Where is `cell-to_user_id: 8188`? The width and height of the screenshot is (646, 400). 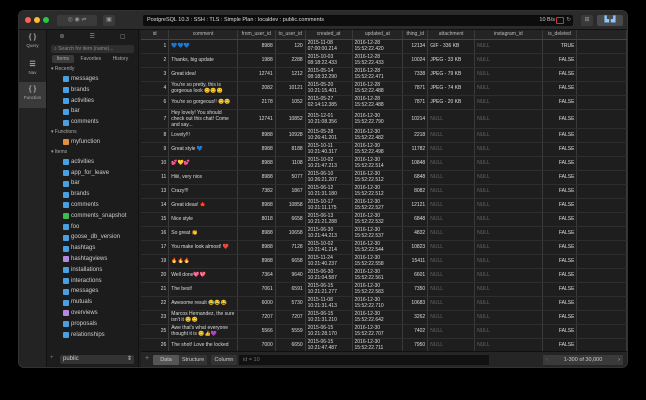 cell-to_user_id: 8188 is located at coordinates (290, 149).